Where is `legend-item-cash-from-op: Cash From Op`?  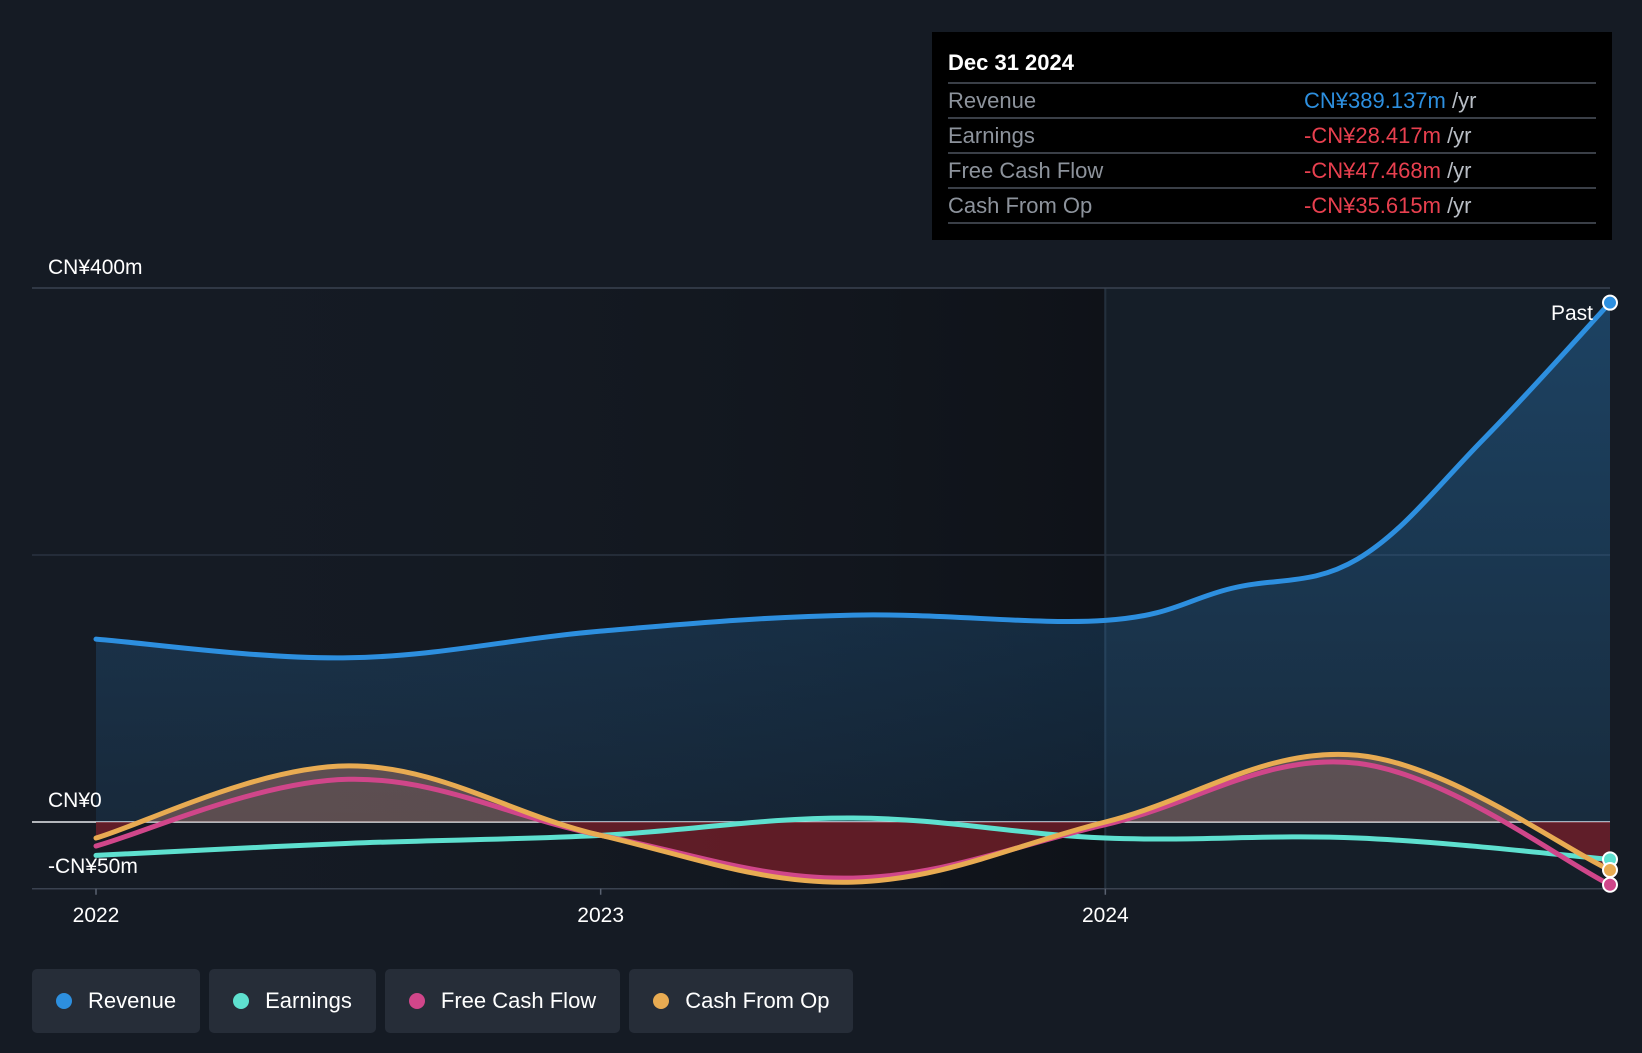
legend-item-cash-from-op: Cash From Op is located at coordinates (741, 1001).